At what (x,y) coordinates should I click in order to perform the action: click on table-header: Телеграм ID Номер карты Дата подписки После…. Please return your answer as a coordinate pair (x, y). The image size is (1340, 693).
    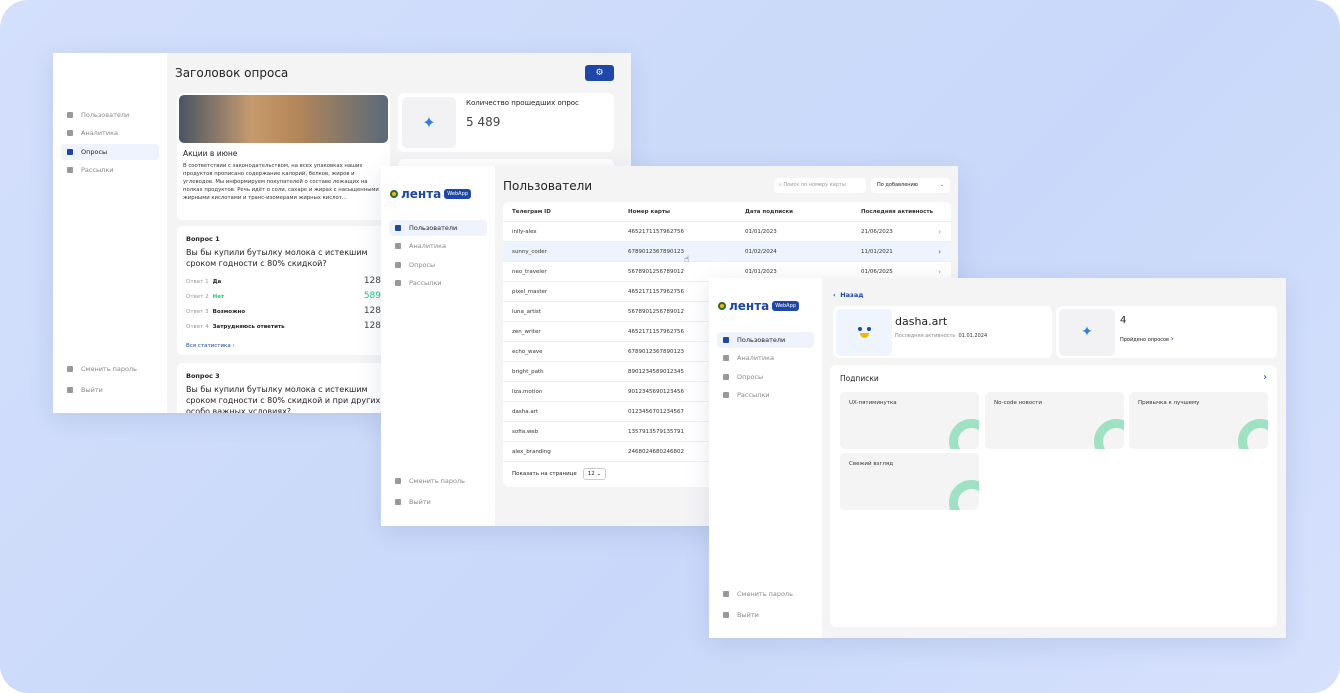
    Looking at the image, I should click on (727, 212).